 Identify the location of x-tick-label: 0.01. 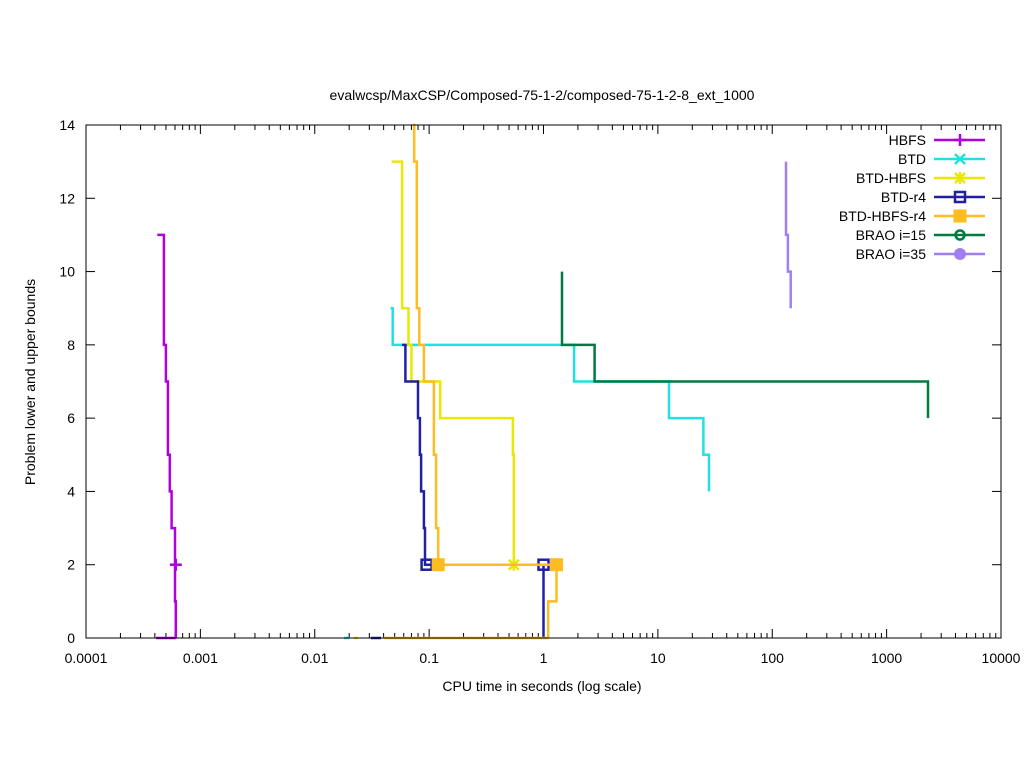
(314, 658).